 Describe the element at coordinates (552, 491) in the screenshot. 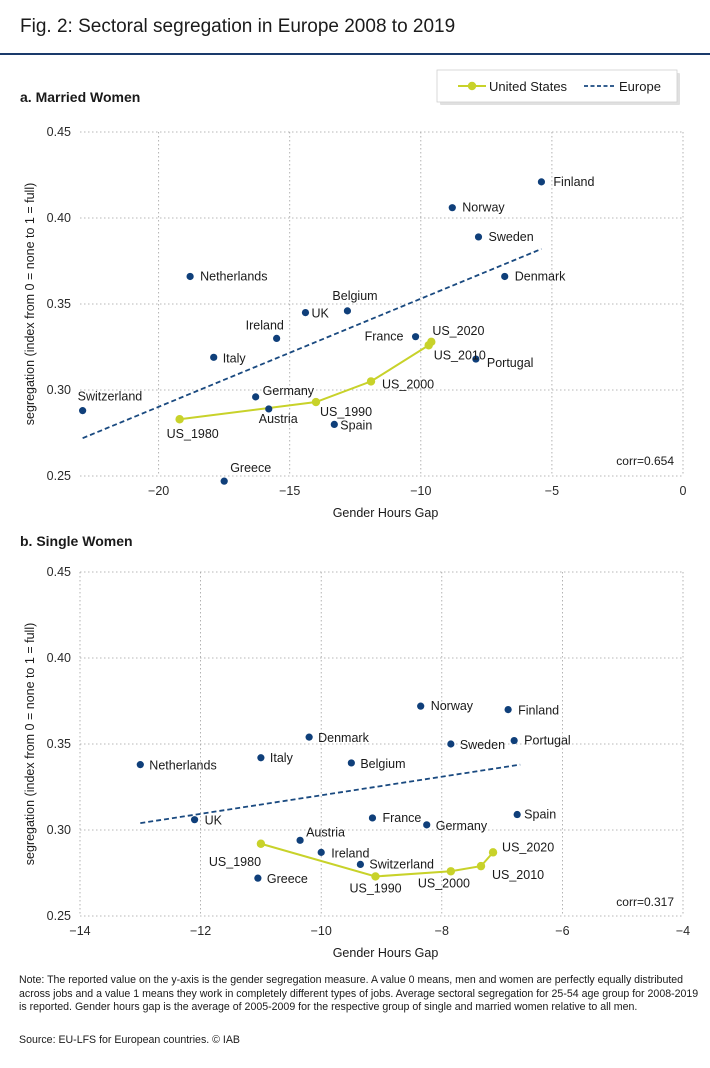

I see `x-tick-label: −5` at that location.